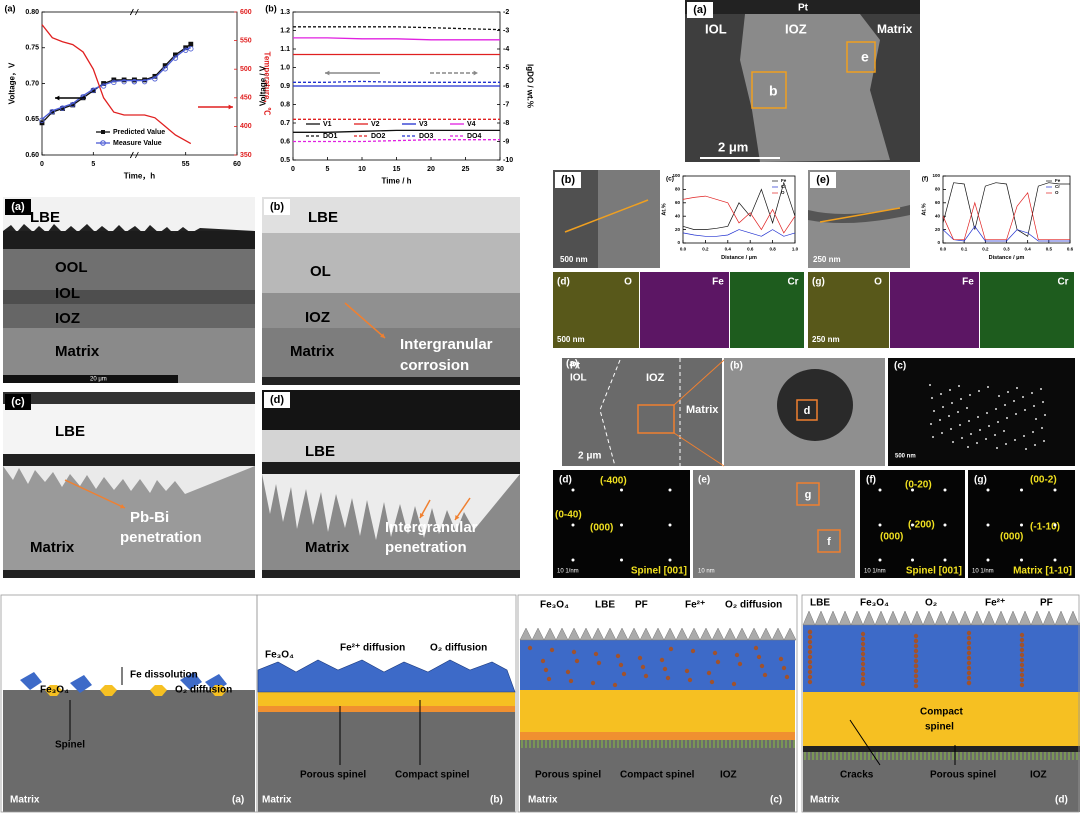 The height and width of the screenshot is (814, 1080). What do you see at coordinates (396, 96) in the screenshot?
I see `chart-bg` at bounding box center [396, 96].